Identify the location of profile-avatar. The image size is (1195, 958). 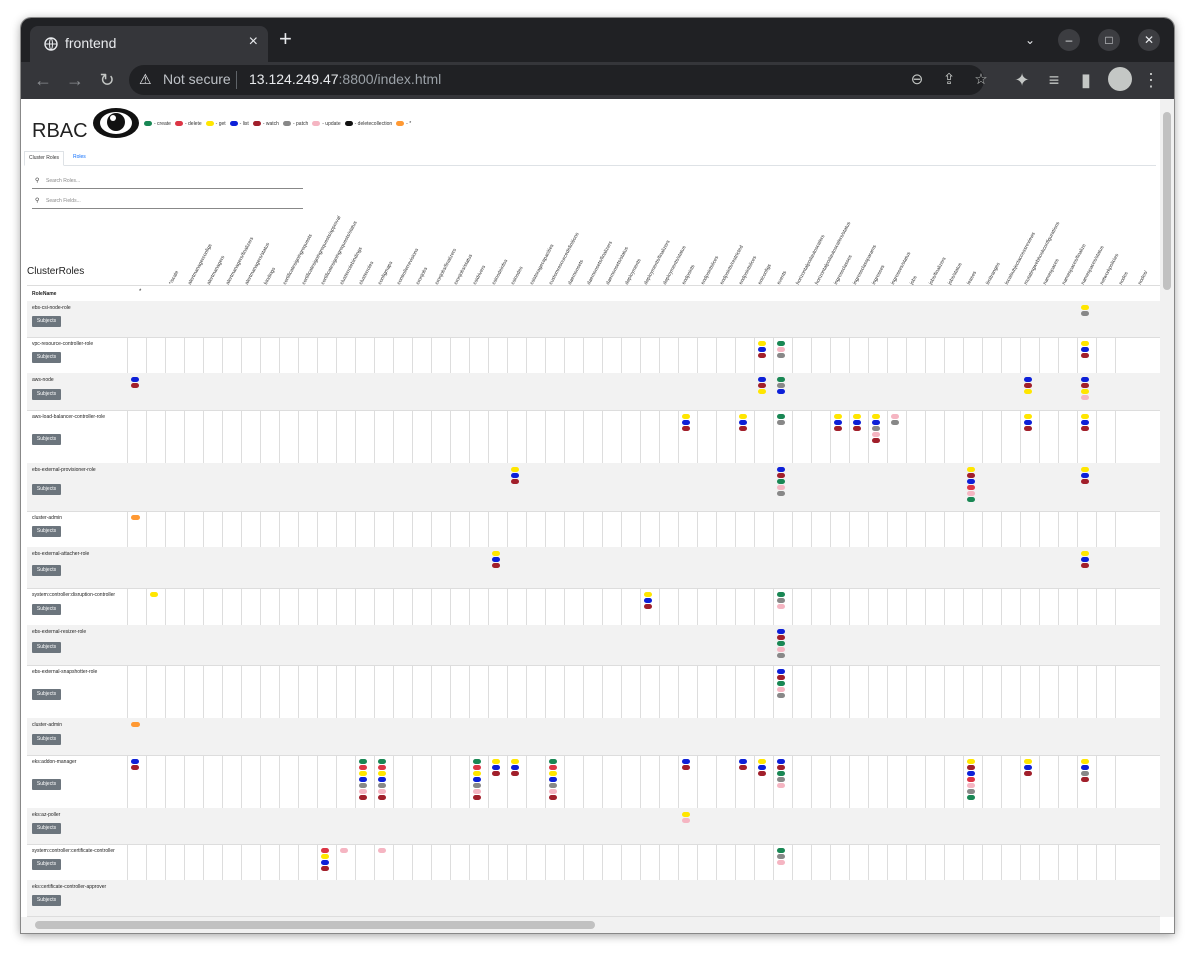
(1120, 79).